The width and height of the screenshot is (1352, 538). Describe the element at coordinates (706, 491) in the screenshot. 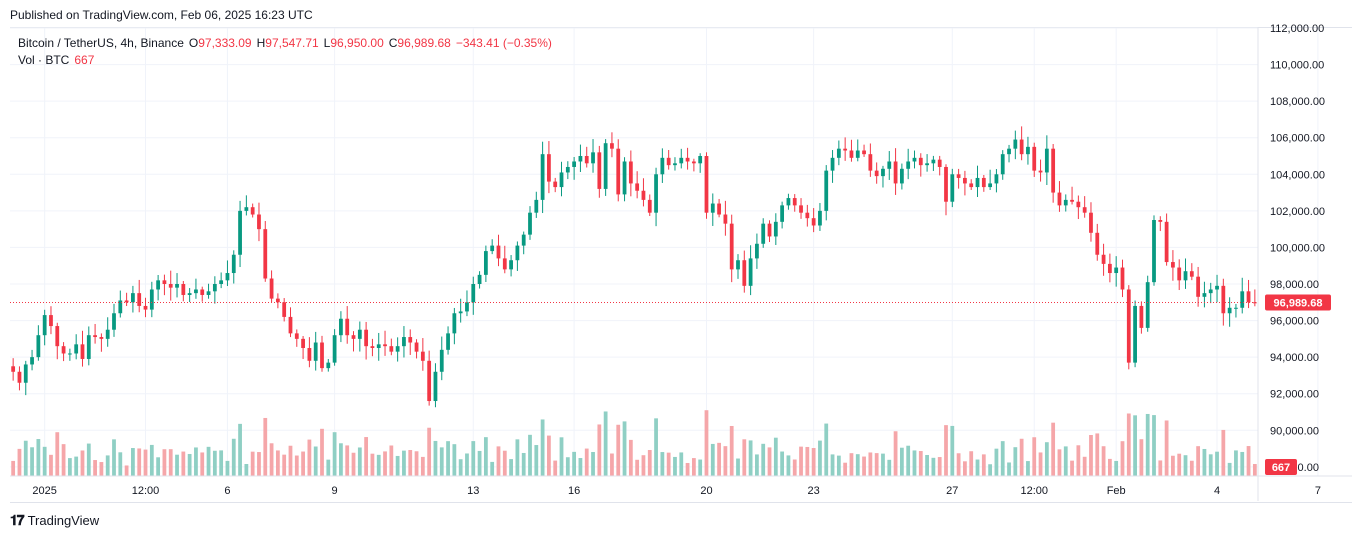

I see `x-tick-label: 20` at that location.